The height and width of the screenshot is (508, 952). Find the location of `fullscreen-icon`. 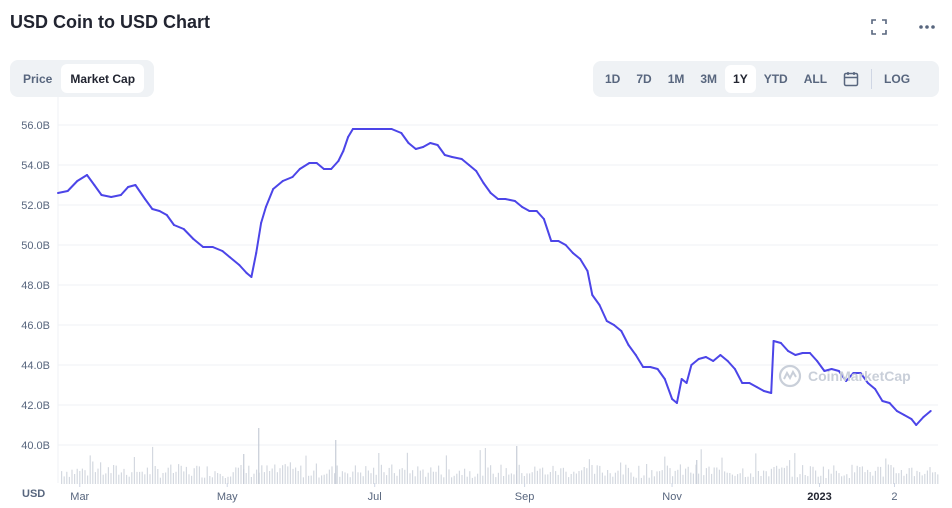

fullscreen-icon is located at coordinates (879, 27).